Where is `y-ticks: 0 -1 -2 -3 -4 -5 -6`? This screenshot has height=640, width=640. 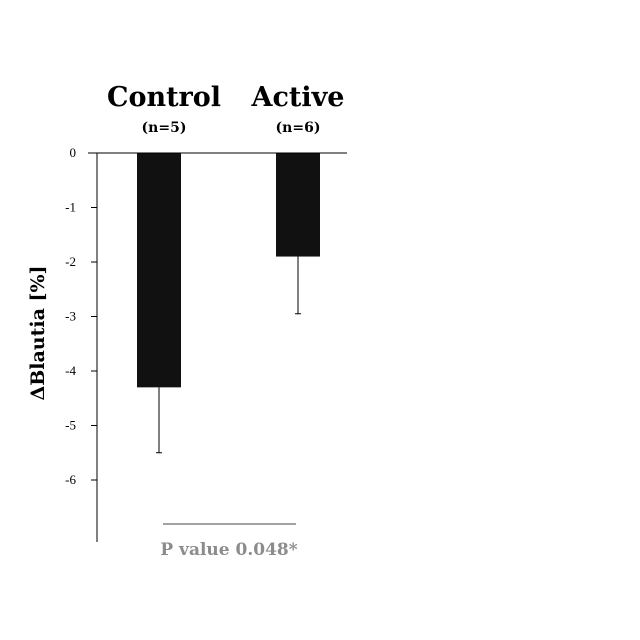 y-ticks: 0 -1 -2 -3 -4 -5 -6 is located at coordinates (81, 316).